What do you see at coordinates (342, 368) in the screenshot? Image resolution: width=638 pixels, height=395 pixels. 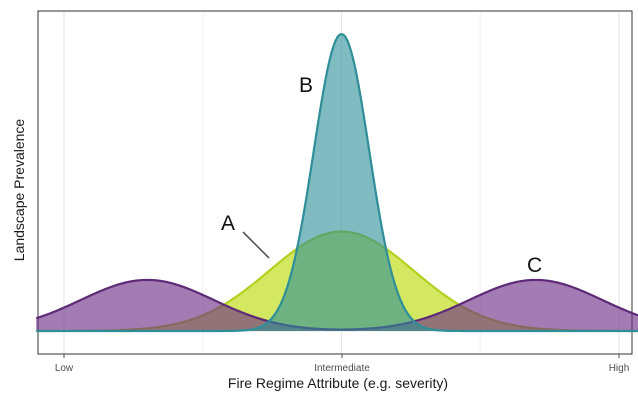 I see `x-tick-label-intermediate: Intermediate` at bounding box center [342, 368].